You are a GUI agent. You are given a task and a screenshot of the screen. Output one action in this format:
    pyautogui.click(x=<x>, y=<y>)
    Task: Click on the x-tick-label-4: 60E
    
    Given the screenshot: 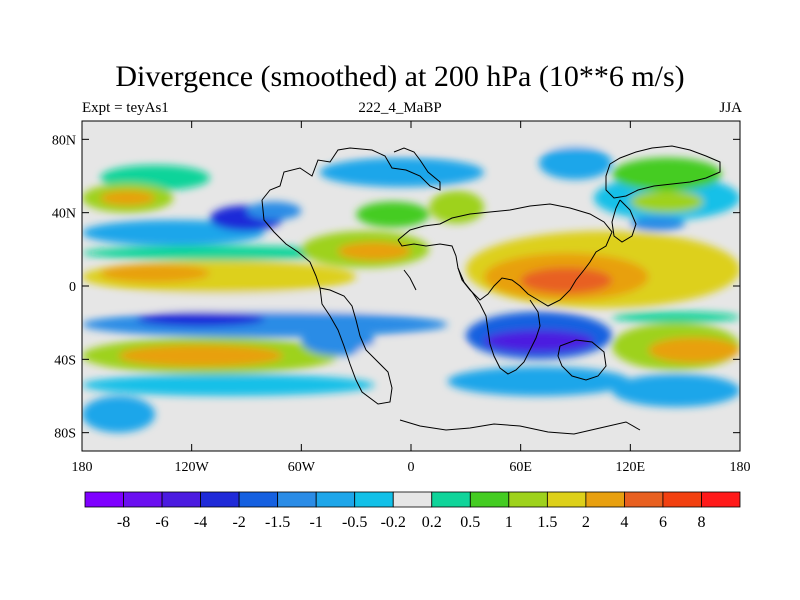 What is the action you would take?
    pyautogui.click(x=520, y=467)
    